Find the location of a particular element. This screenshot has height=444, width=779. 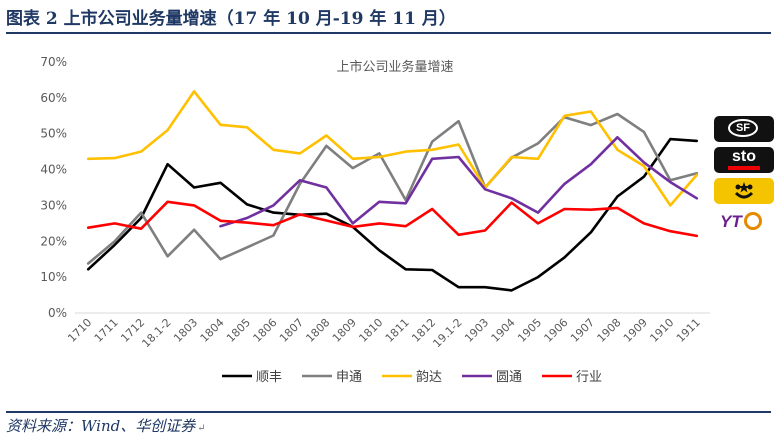

legend-label: 行业 is located at coordinates (589, 377).